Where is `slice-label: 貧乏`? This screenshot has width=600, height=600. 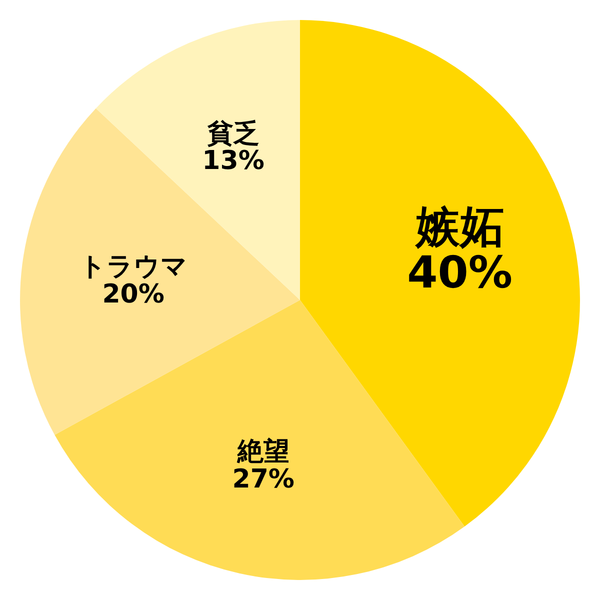 slice-label: 貧乏 is located at coordinates (233, 133).